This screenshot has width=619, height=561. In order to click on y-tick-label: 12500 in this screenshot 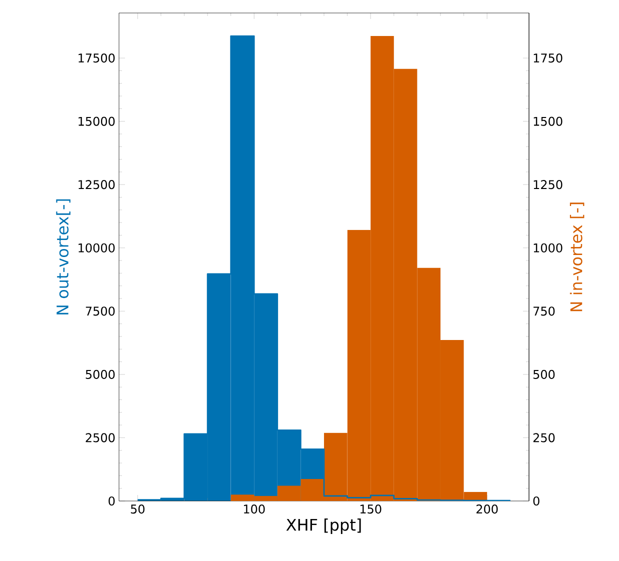, I will do `click(96, 185)`.